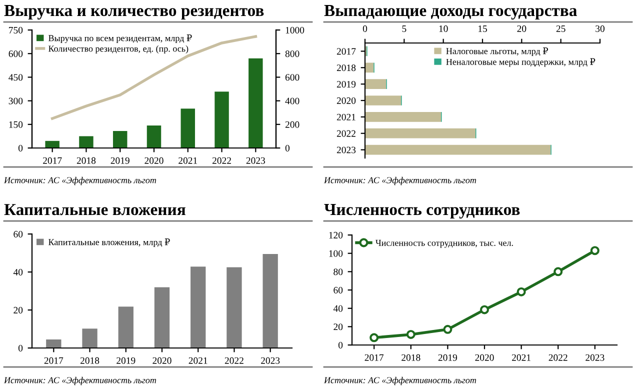  What do you see at coordinates (444, 244) in the screenshot?
I see `legend-label: Численность сотрудников, тыс. чел.` at bounding box center [444, 244].